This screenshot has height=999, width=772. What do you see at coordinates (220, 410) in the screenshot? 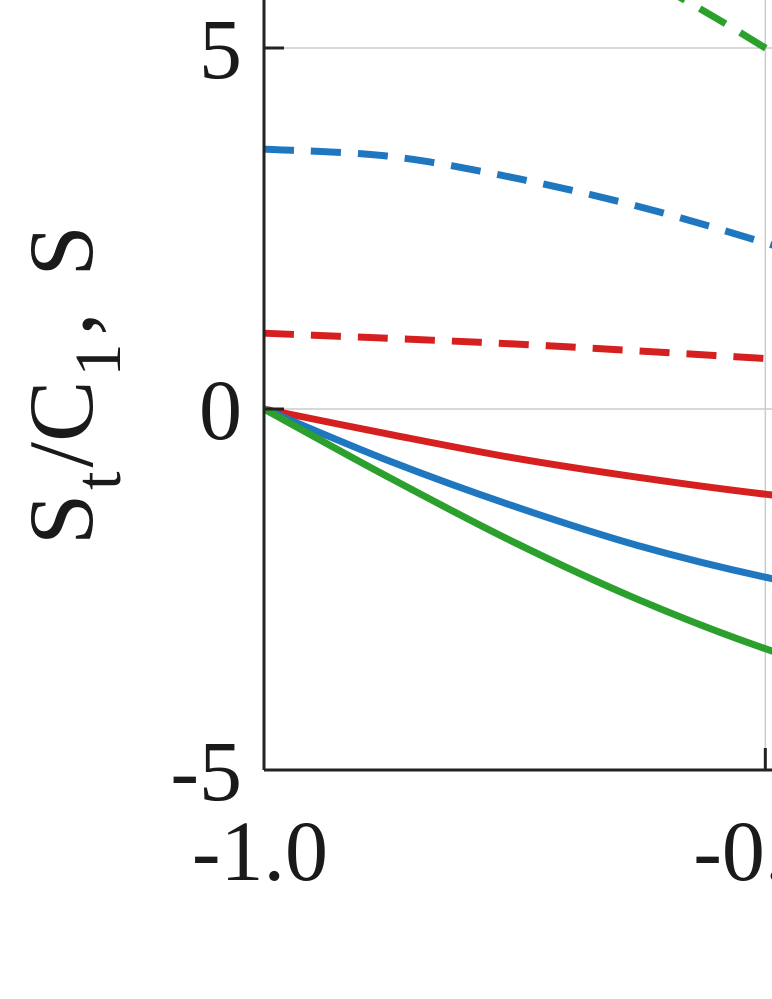
I see `y-tick-label-1: 0` at bounding box center [220, 410].